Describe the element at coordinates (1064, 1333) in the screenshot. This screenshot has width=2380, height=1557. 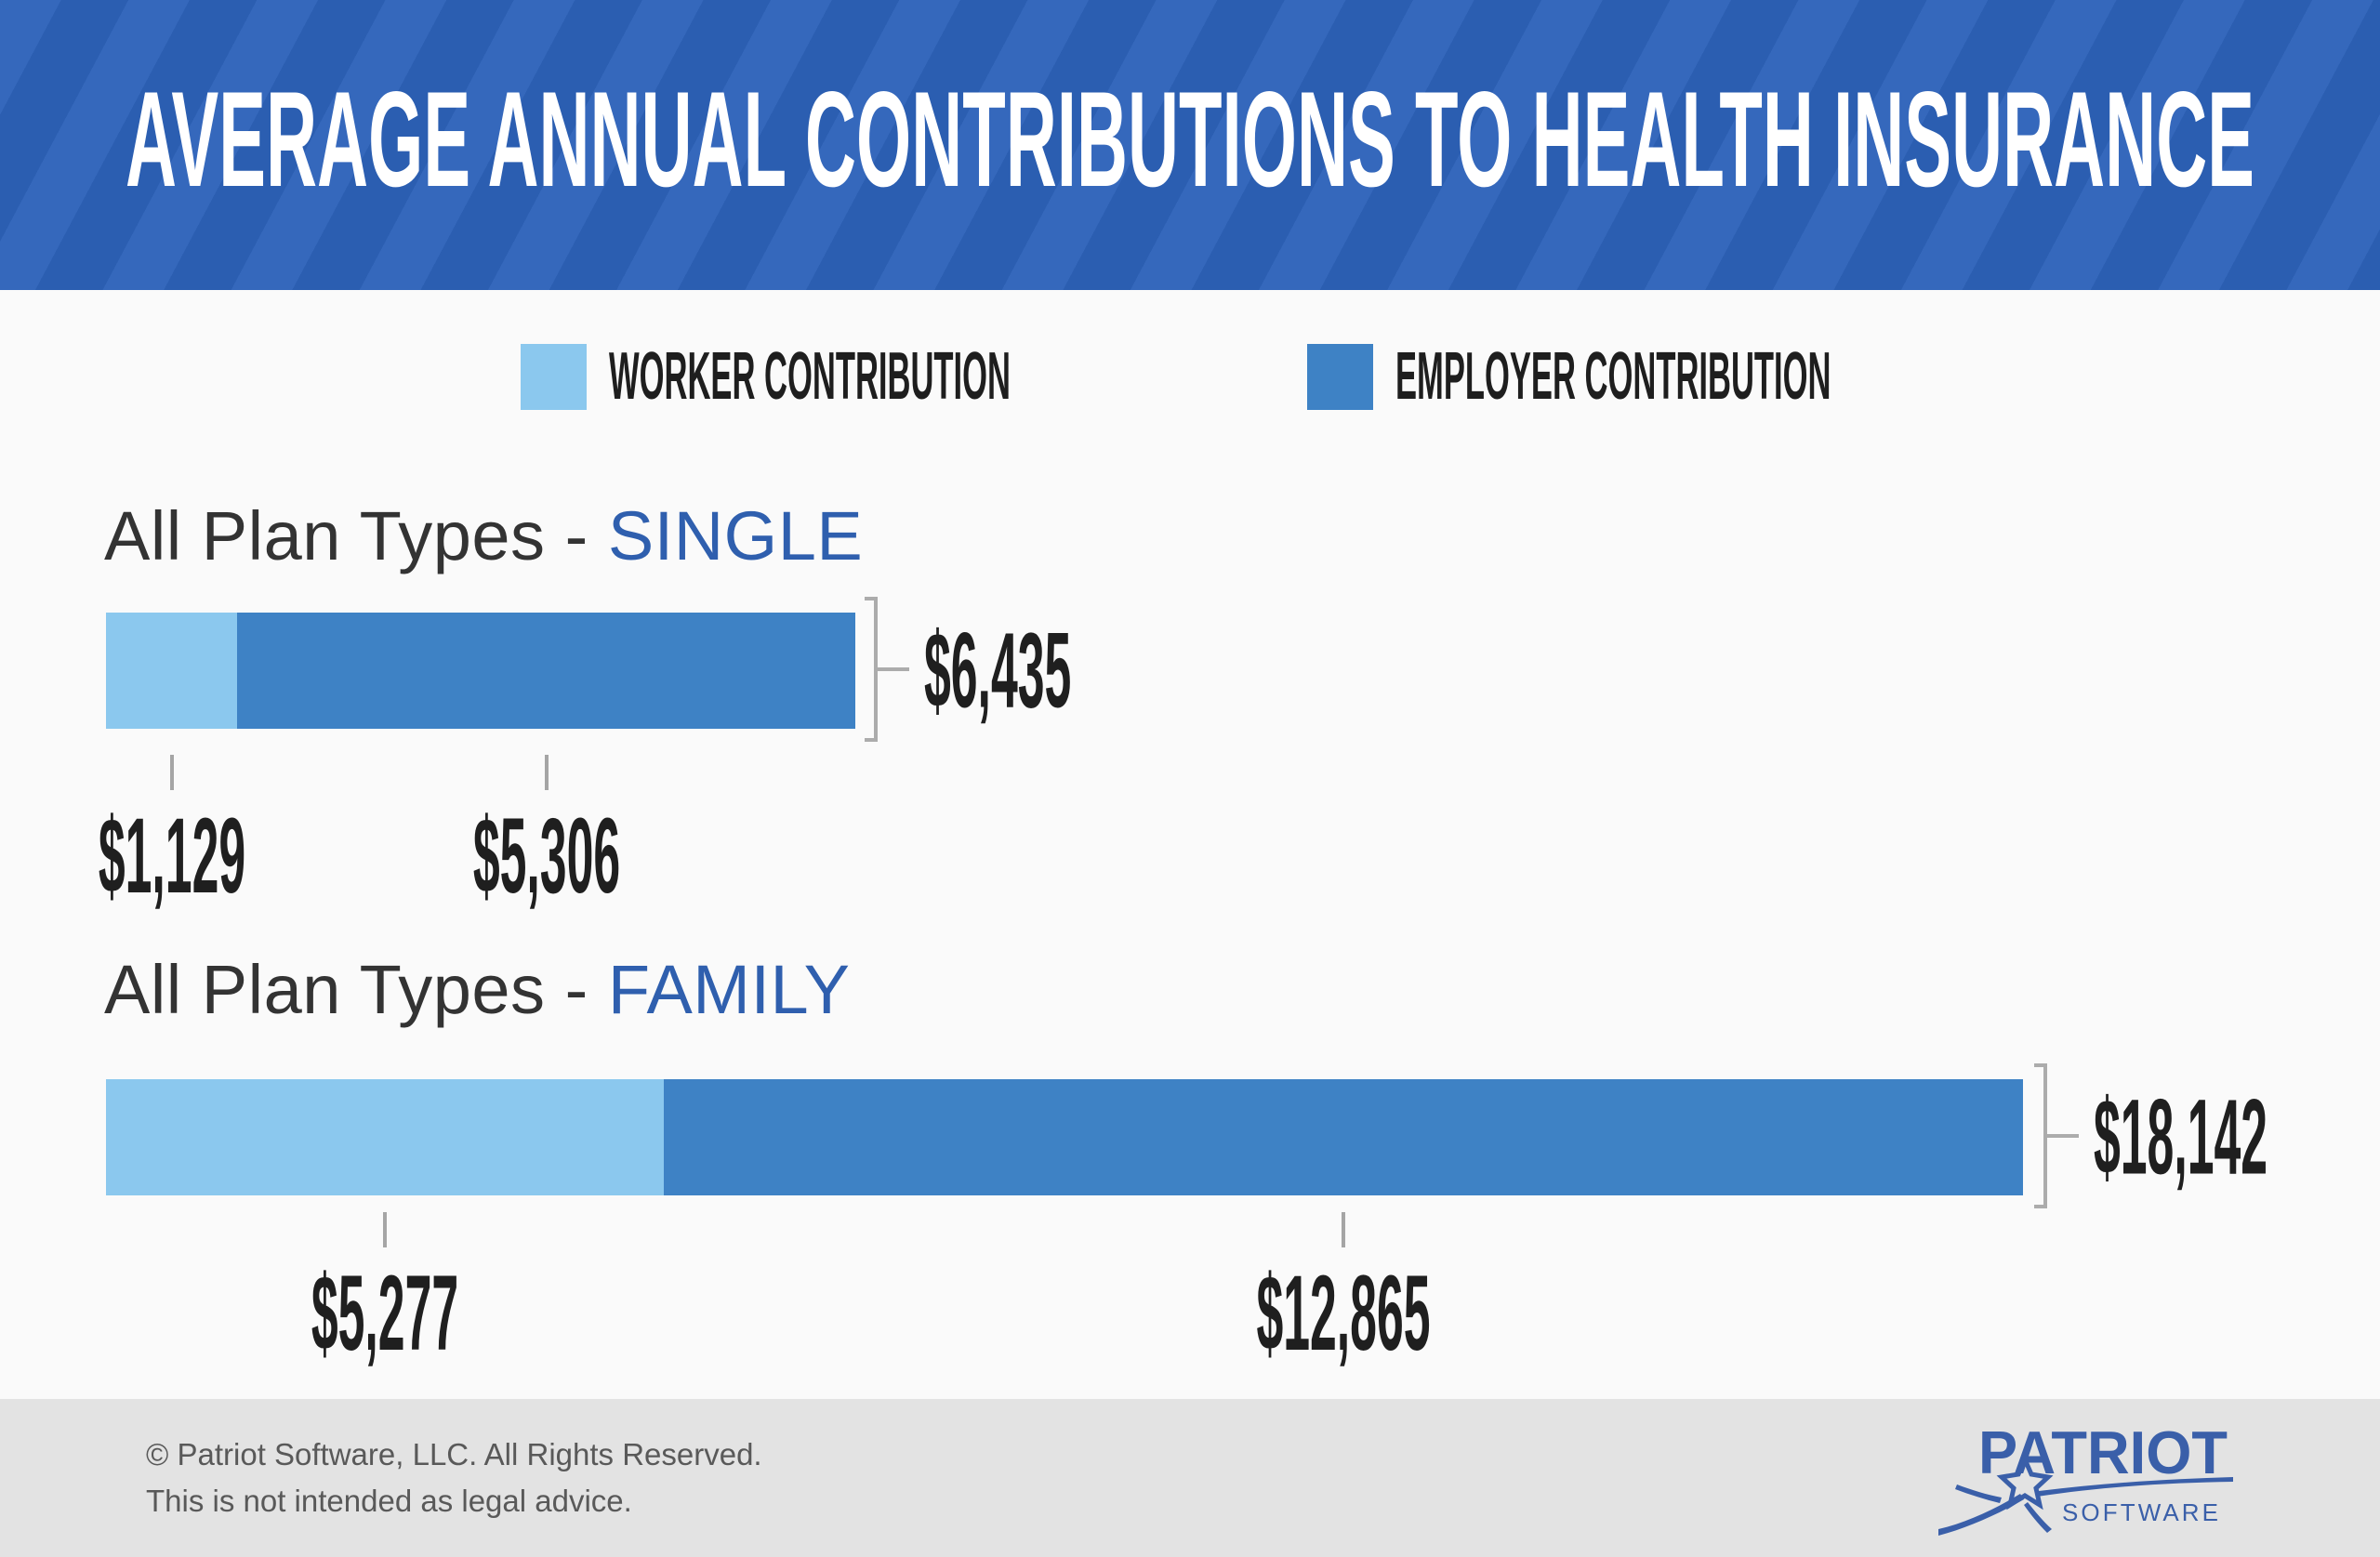
I see `value-ticks-row: $5,277 $12,865` at that location.